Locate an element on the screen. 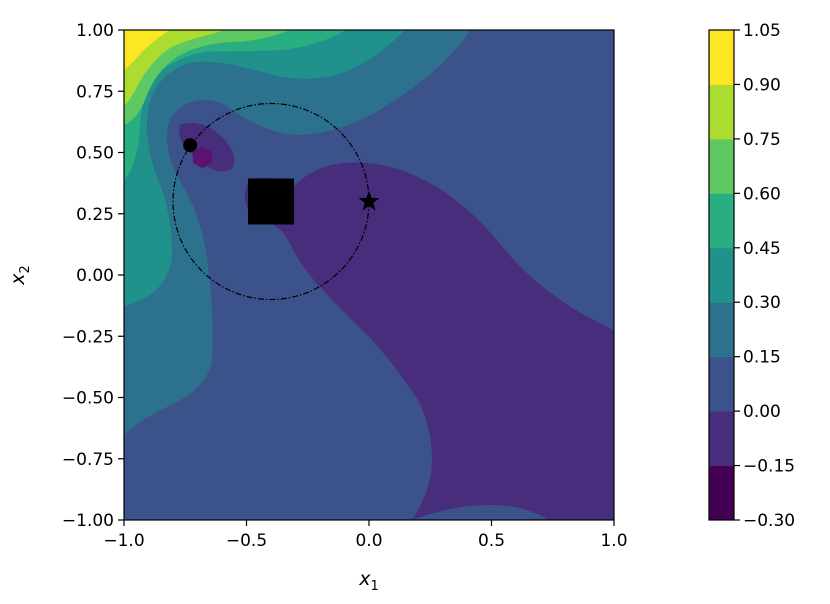 This screenshot has height=604, width=830. star-marker is located at coordinates (369, 200).